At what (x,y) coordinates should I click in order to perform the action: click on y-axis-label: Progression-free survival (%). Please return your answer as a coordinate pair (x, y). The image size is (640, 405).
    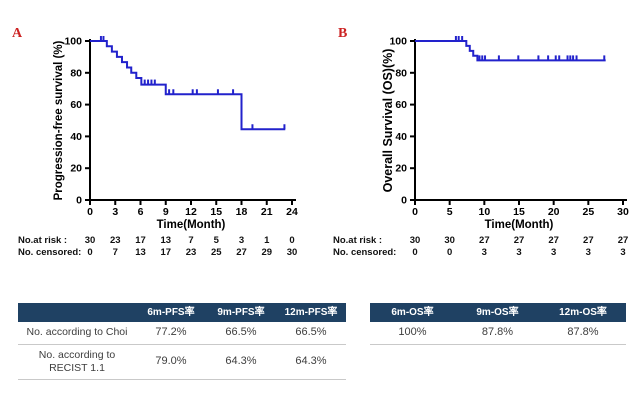
    Looking at the image, I should click on (59, 120).